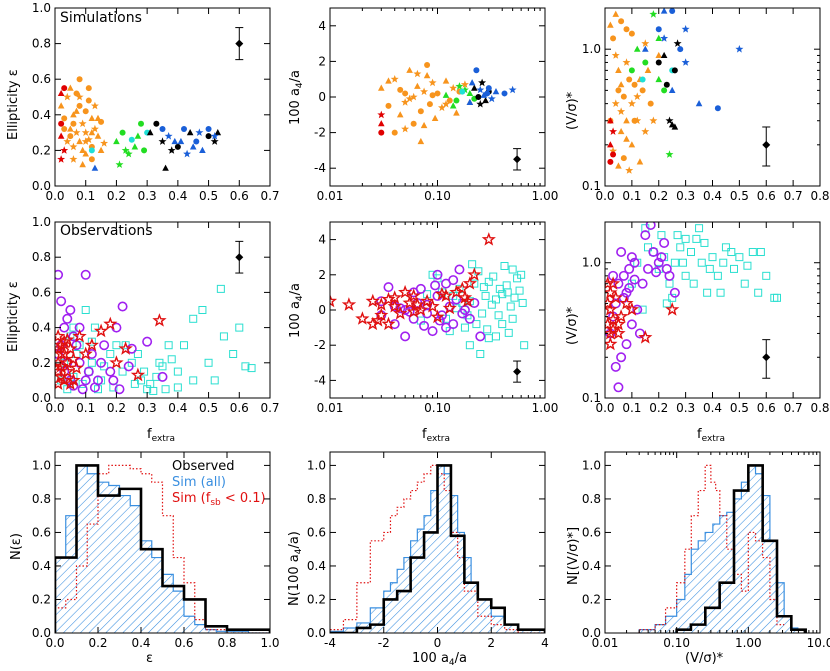  Describe the element at coordinates (685, 408) in the screenshot. I see `x-tick-label: 0.3` at that location.